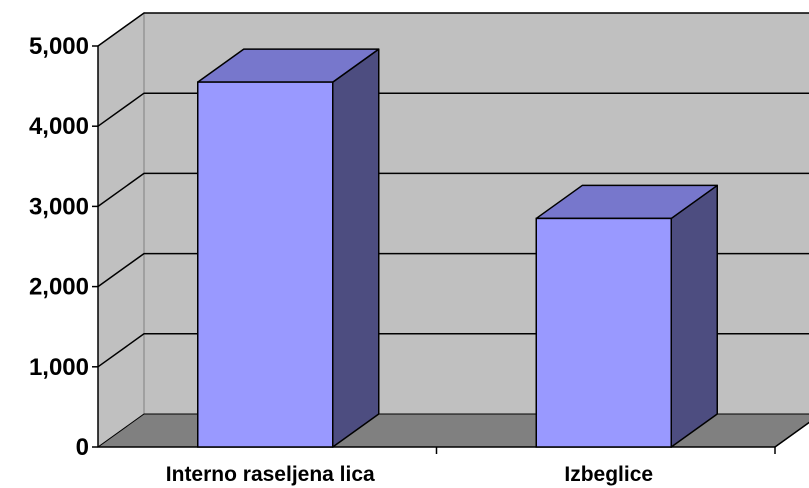  What do you see at coordinates (608, 474) in the screenshot?
I see `category-label: Izbeglice` at bounding box center [608, 474].